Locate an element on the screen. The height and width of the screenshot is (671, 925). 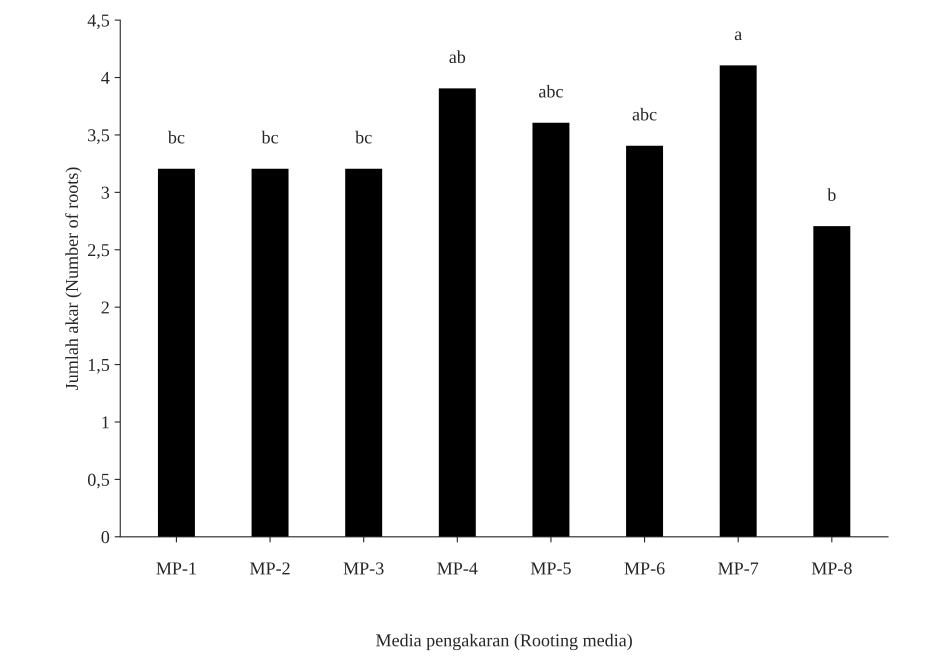
y-tick-label: 0,5 is located at coordinates (99, 481).